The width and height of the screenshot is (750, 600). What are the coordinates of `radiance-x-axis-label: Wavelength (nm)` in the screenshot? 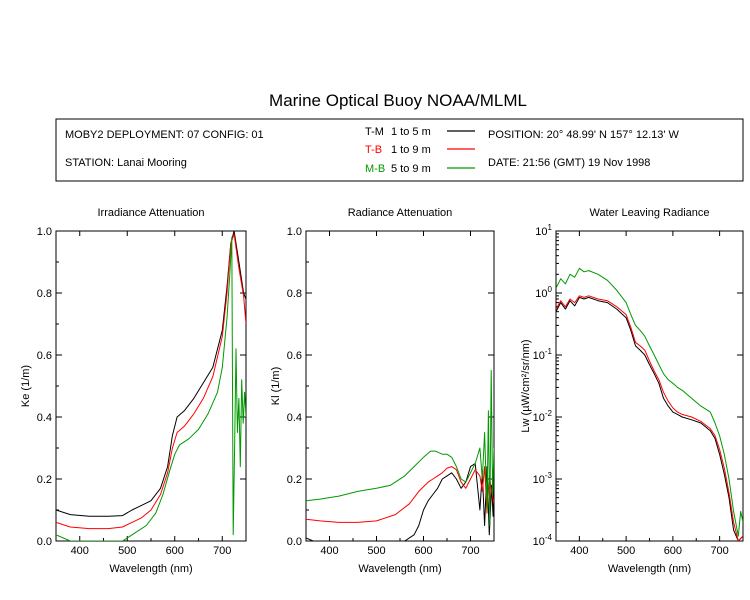 It's located at (399, 569).